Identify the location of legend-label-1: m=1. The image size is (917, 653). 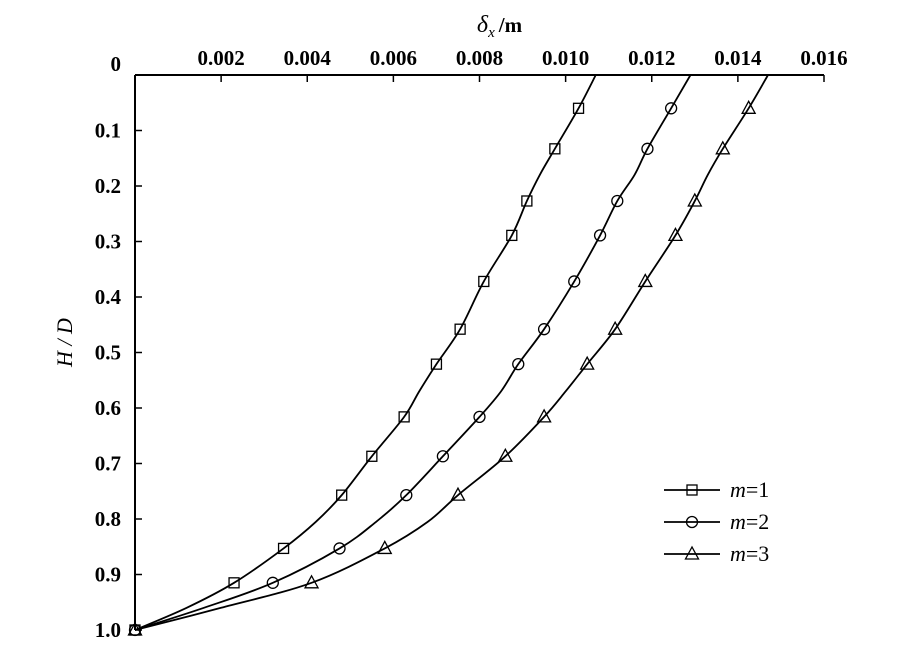
(749, 489).